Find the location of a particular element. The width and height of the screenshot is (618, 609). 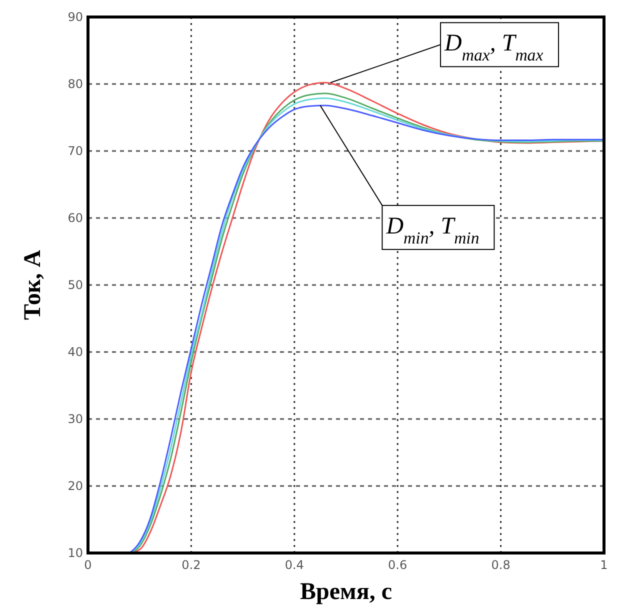

x-tick-label: 1 is located at coordinates (604, 565).